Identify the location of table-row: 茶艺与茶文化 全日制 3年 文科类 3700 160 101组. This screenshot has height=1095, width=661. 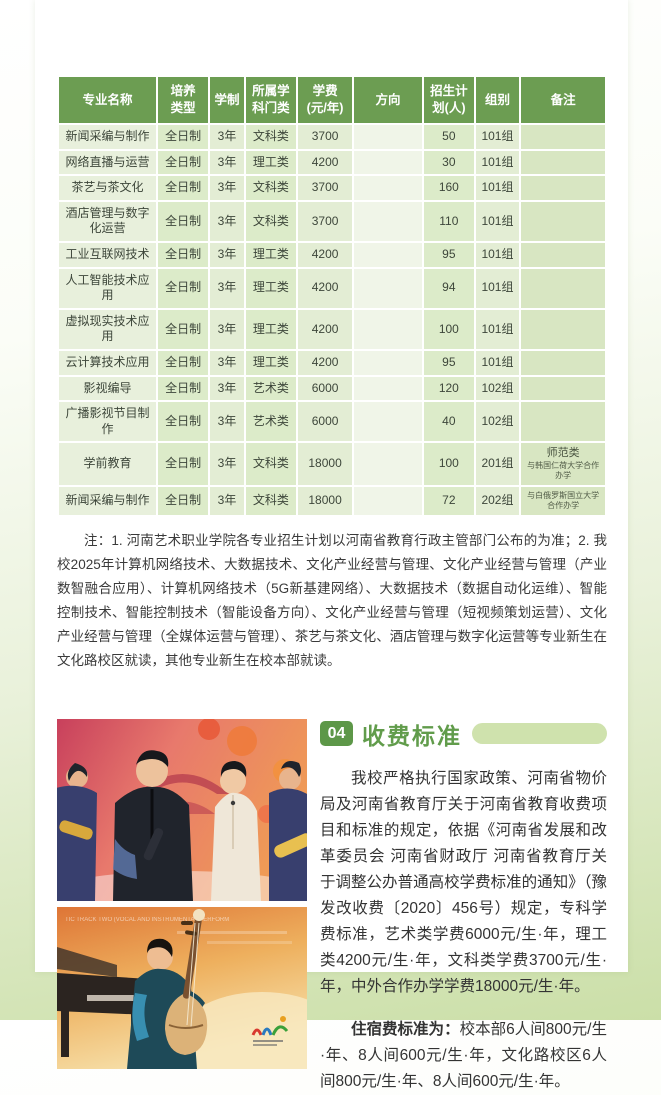
(332, 188).